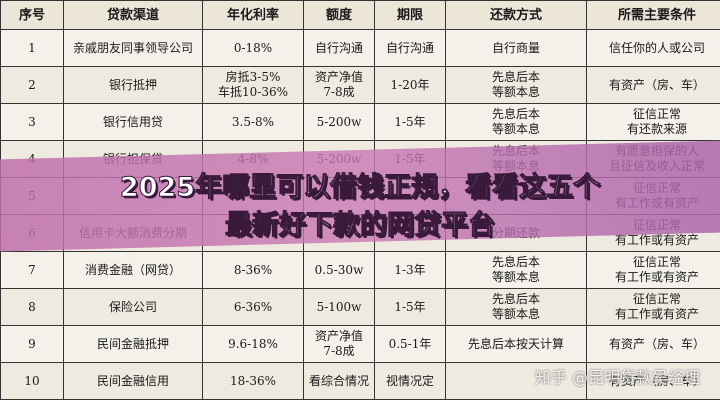 The width and height of the screenshot is (720, 400). Describe the element at coordinates (617, 377) in the screenshot. I see `watermark: 知乎 @昆明贷款吴经理` at that location.